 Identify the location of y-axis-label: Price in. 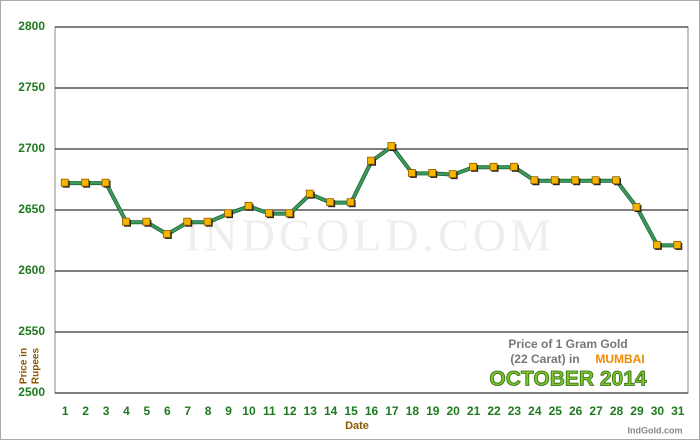
(24, 366).